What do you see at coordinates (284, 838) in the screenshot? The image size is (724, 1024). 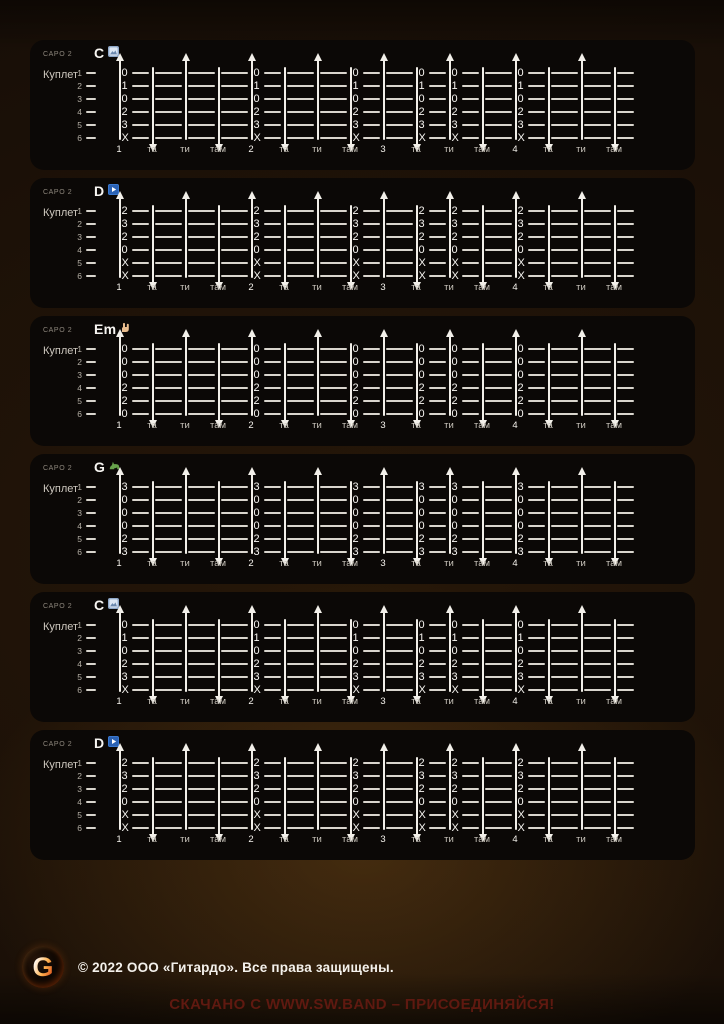 I see `down-arrow-icon` at bounding box center [284, 838].